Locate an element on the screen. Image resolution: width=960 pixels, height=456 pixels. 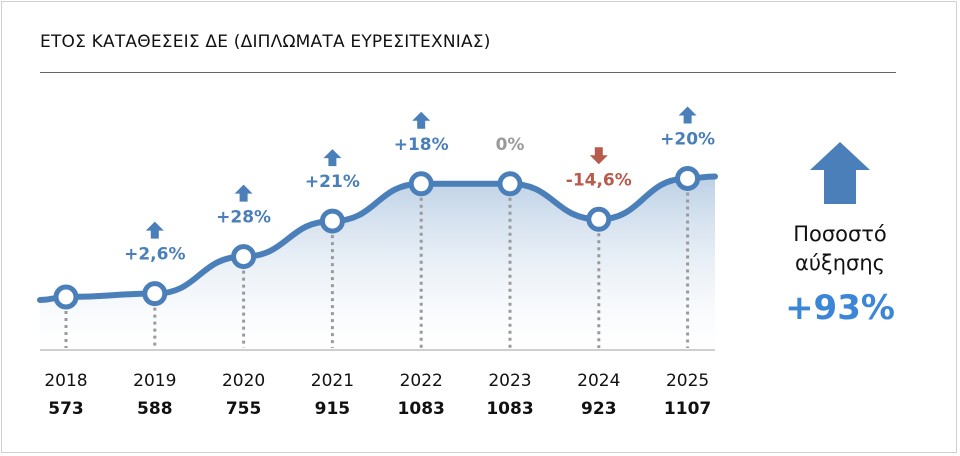
year-label: 2025 is located at coordinates (687, 381).